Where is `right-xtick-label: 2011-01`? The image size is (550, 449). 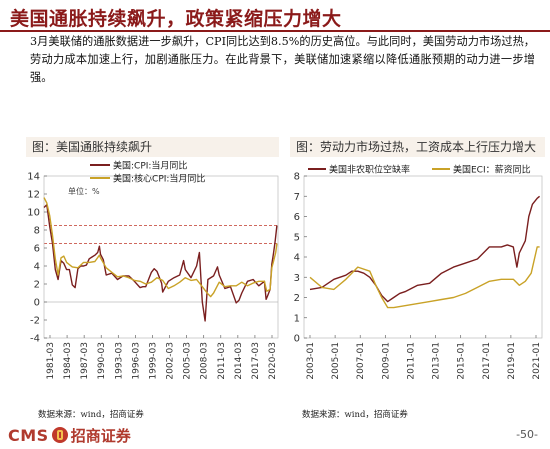 right-xtick-label: 2011-01 is located at coordinates (411, 361).